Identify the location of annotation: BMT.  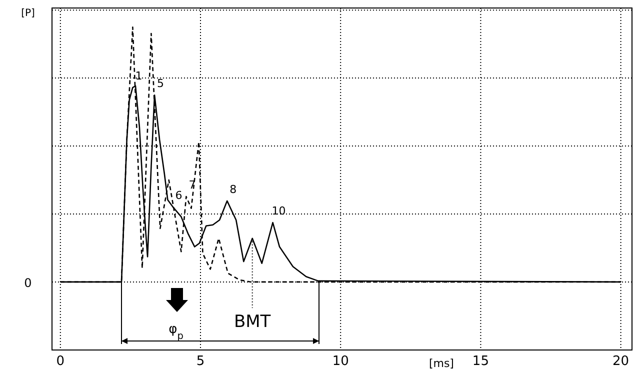
(253, 322).